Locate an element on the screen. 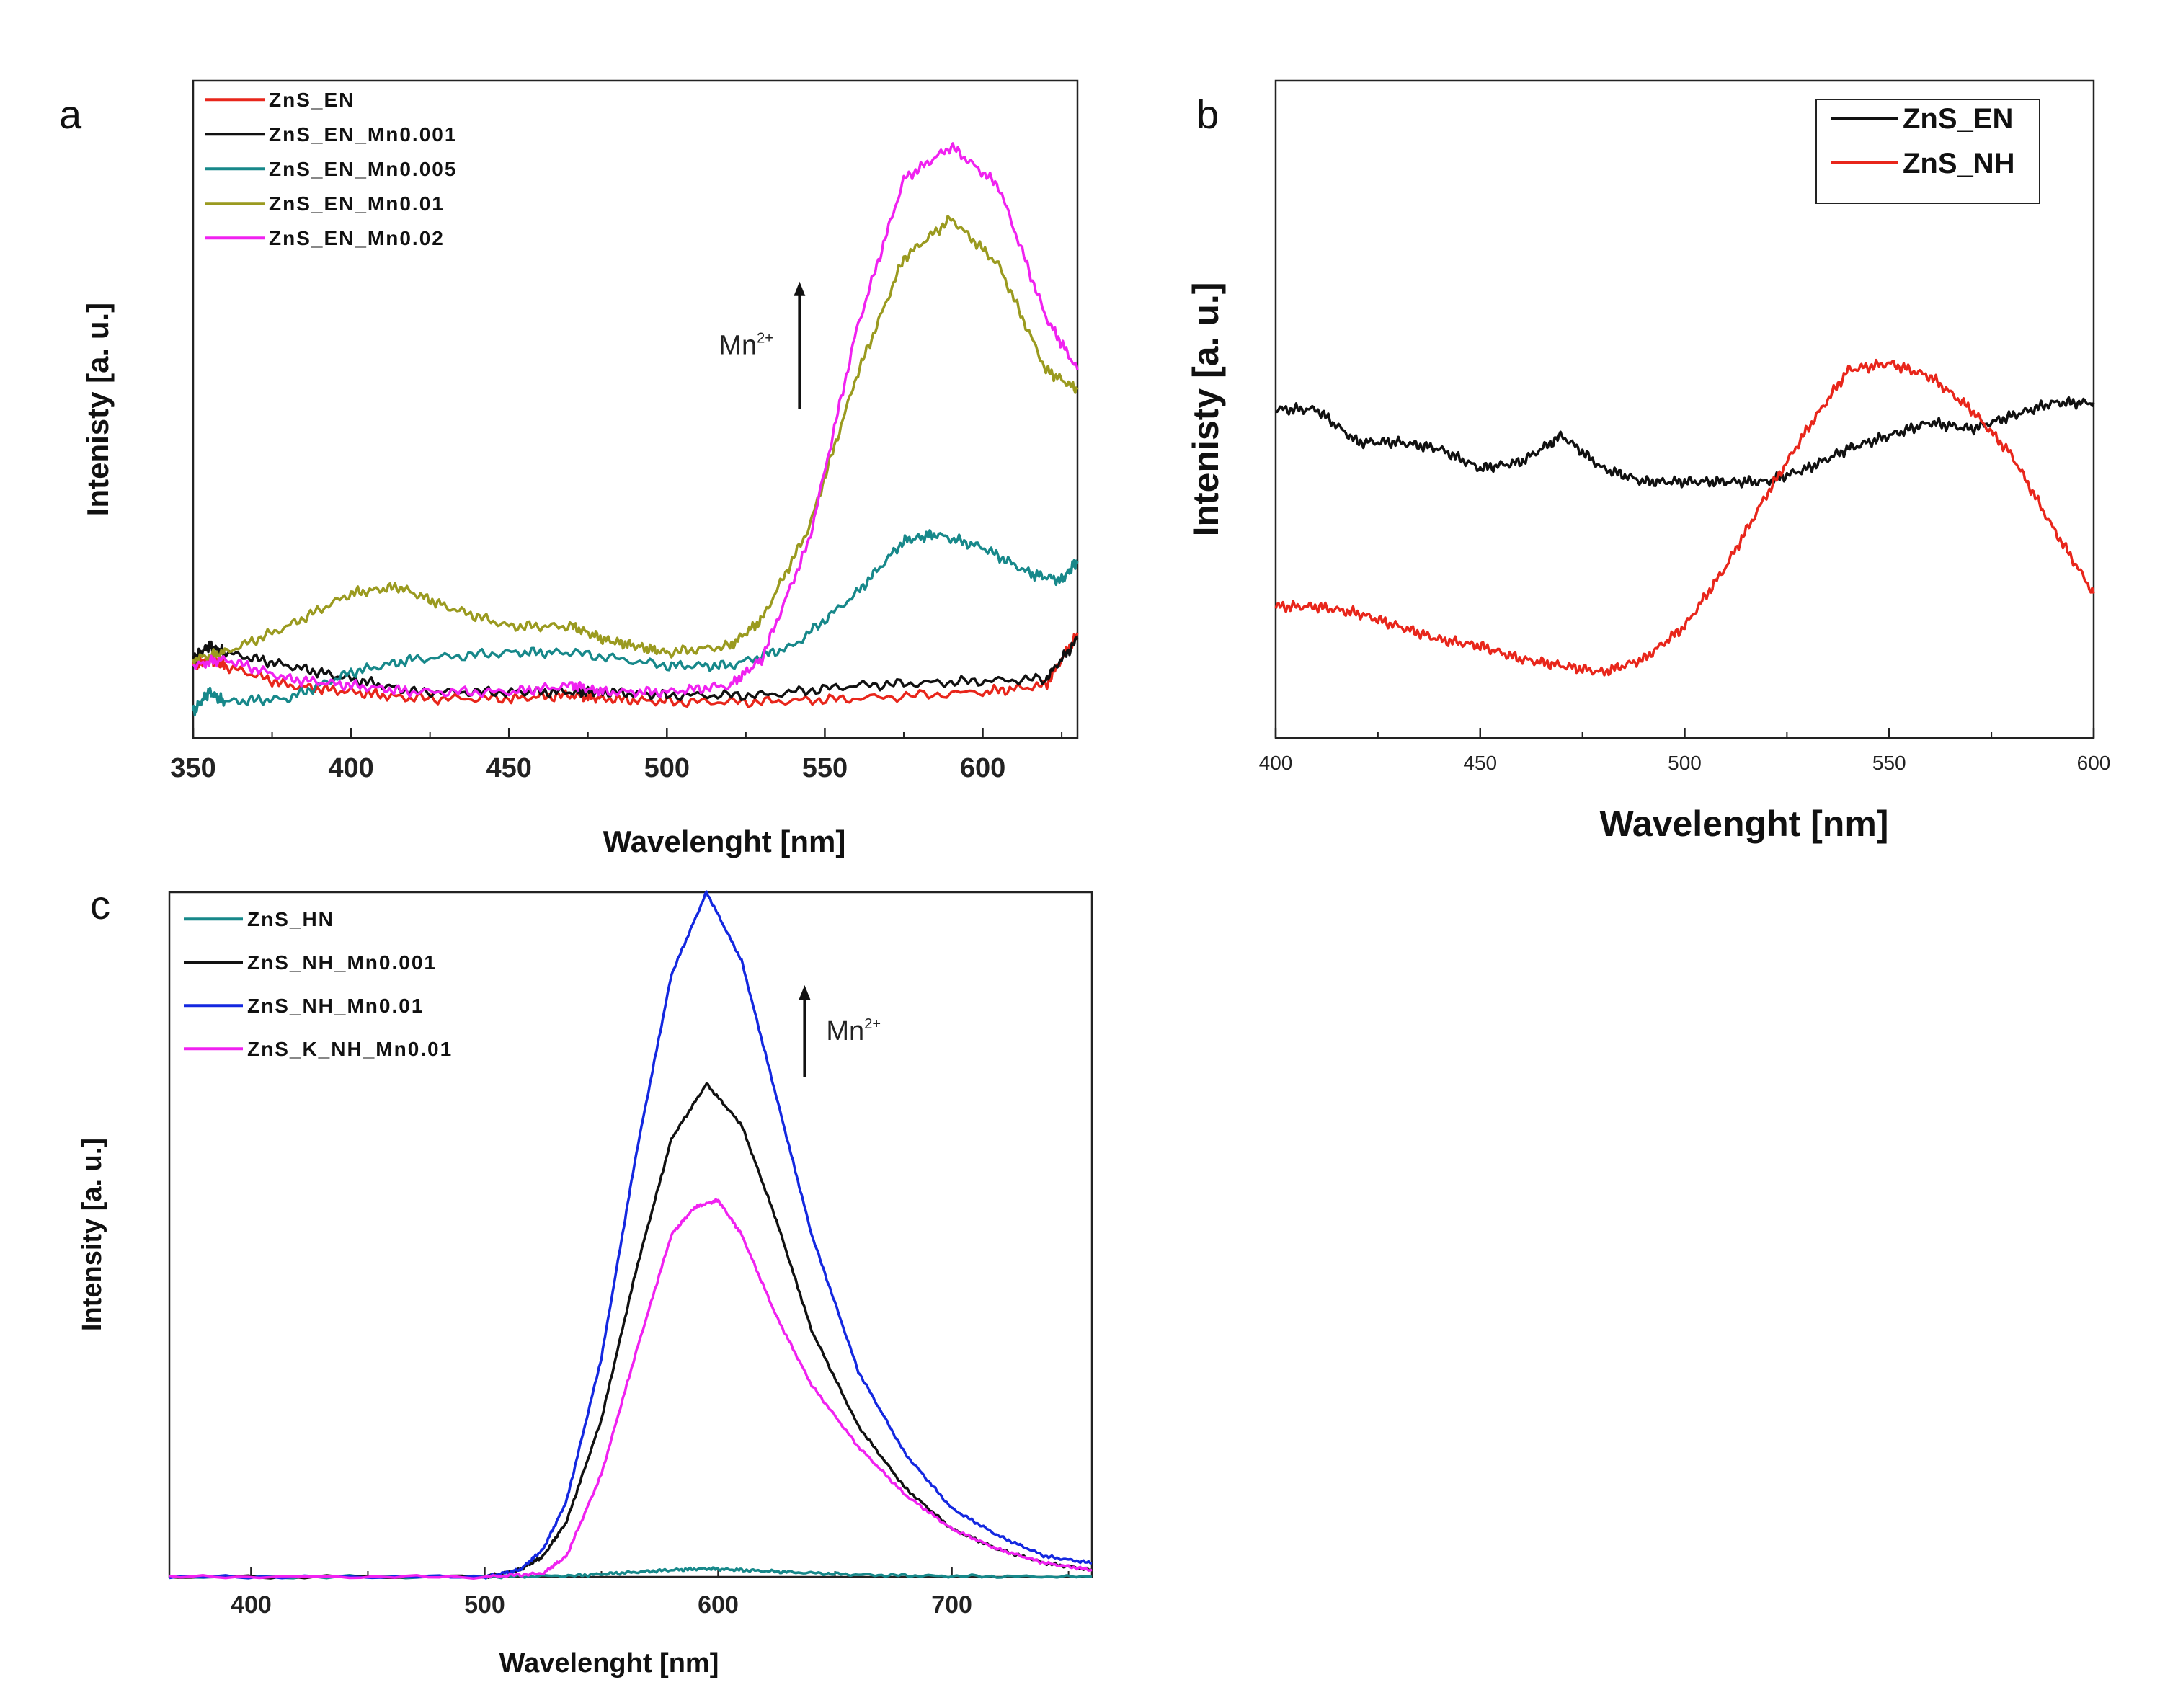 This screenshot has height=1708, width=2160. x-tick-label: 700 is located at coordinates (951, 1605).